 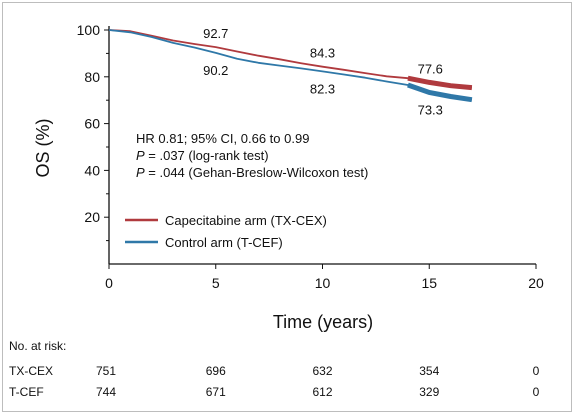 I want to click on y-tick-label: 40, so click(x=92, y=170).